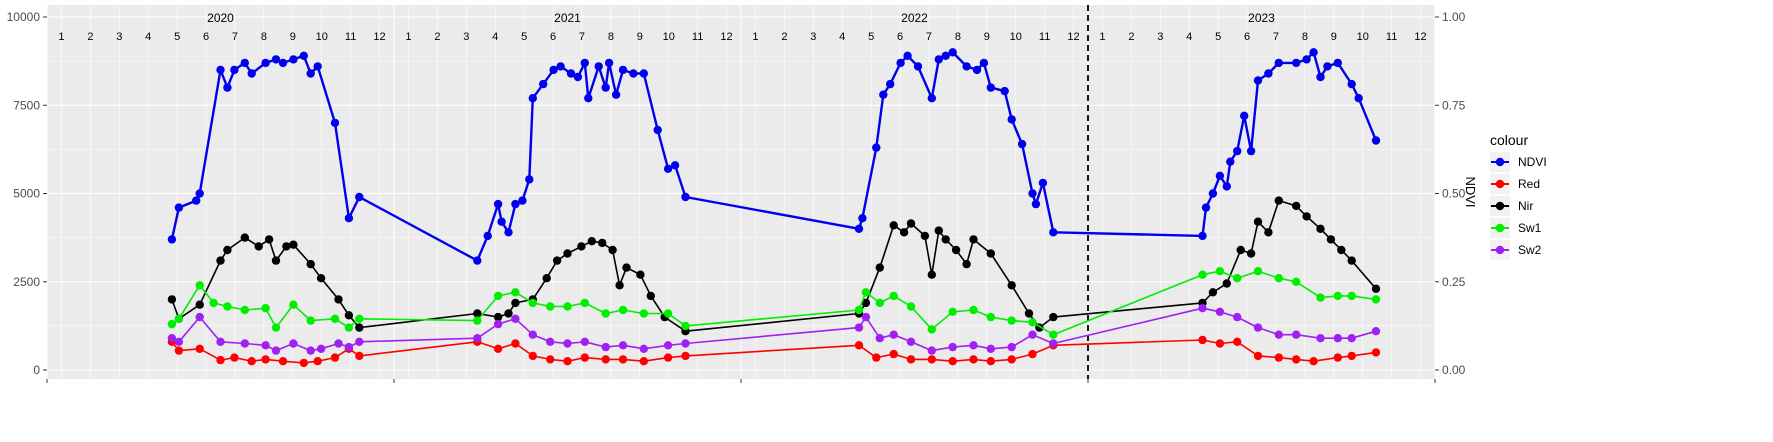 This screenshot has width=1773, height=442. Describe the element at coordinates (1189, 37) in the screenshot. I see `month-label: 4` at that location.